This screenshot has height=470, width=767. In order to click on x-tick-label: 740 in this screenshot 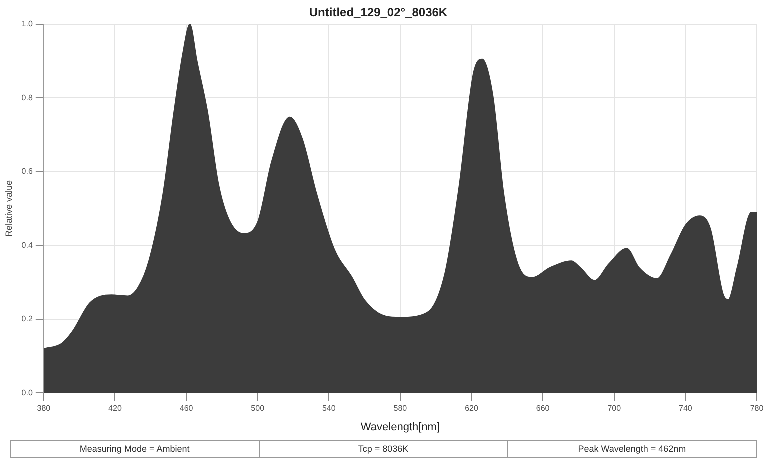, I will do `click(686, 409)`.